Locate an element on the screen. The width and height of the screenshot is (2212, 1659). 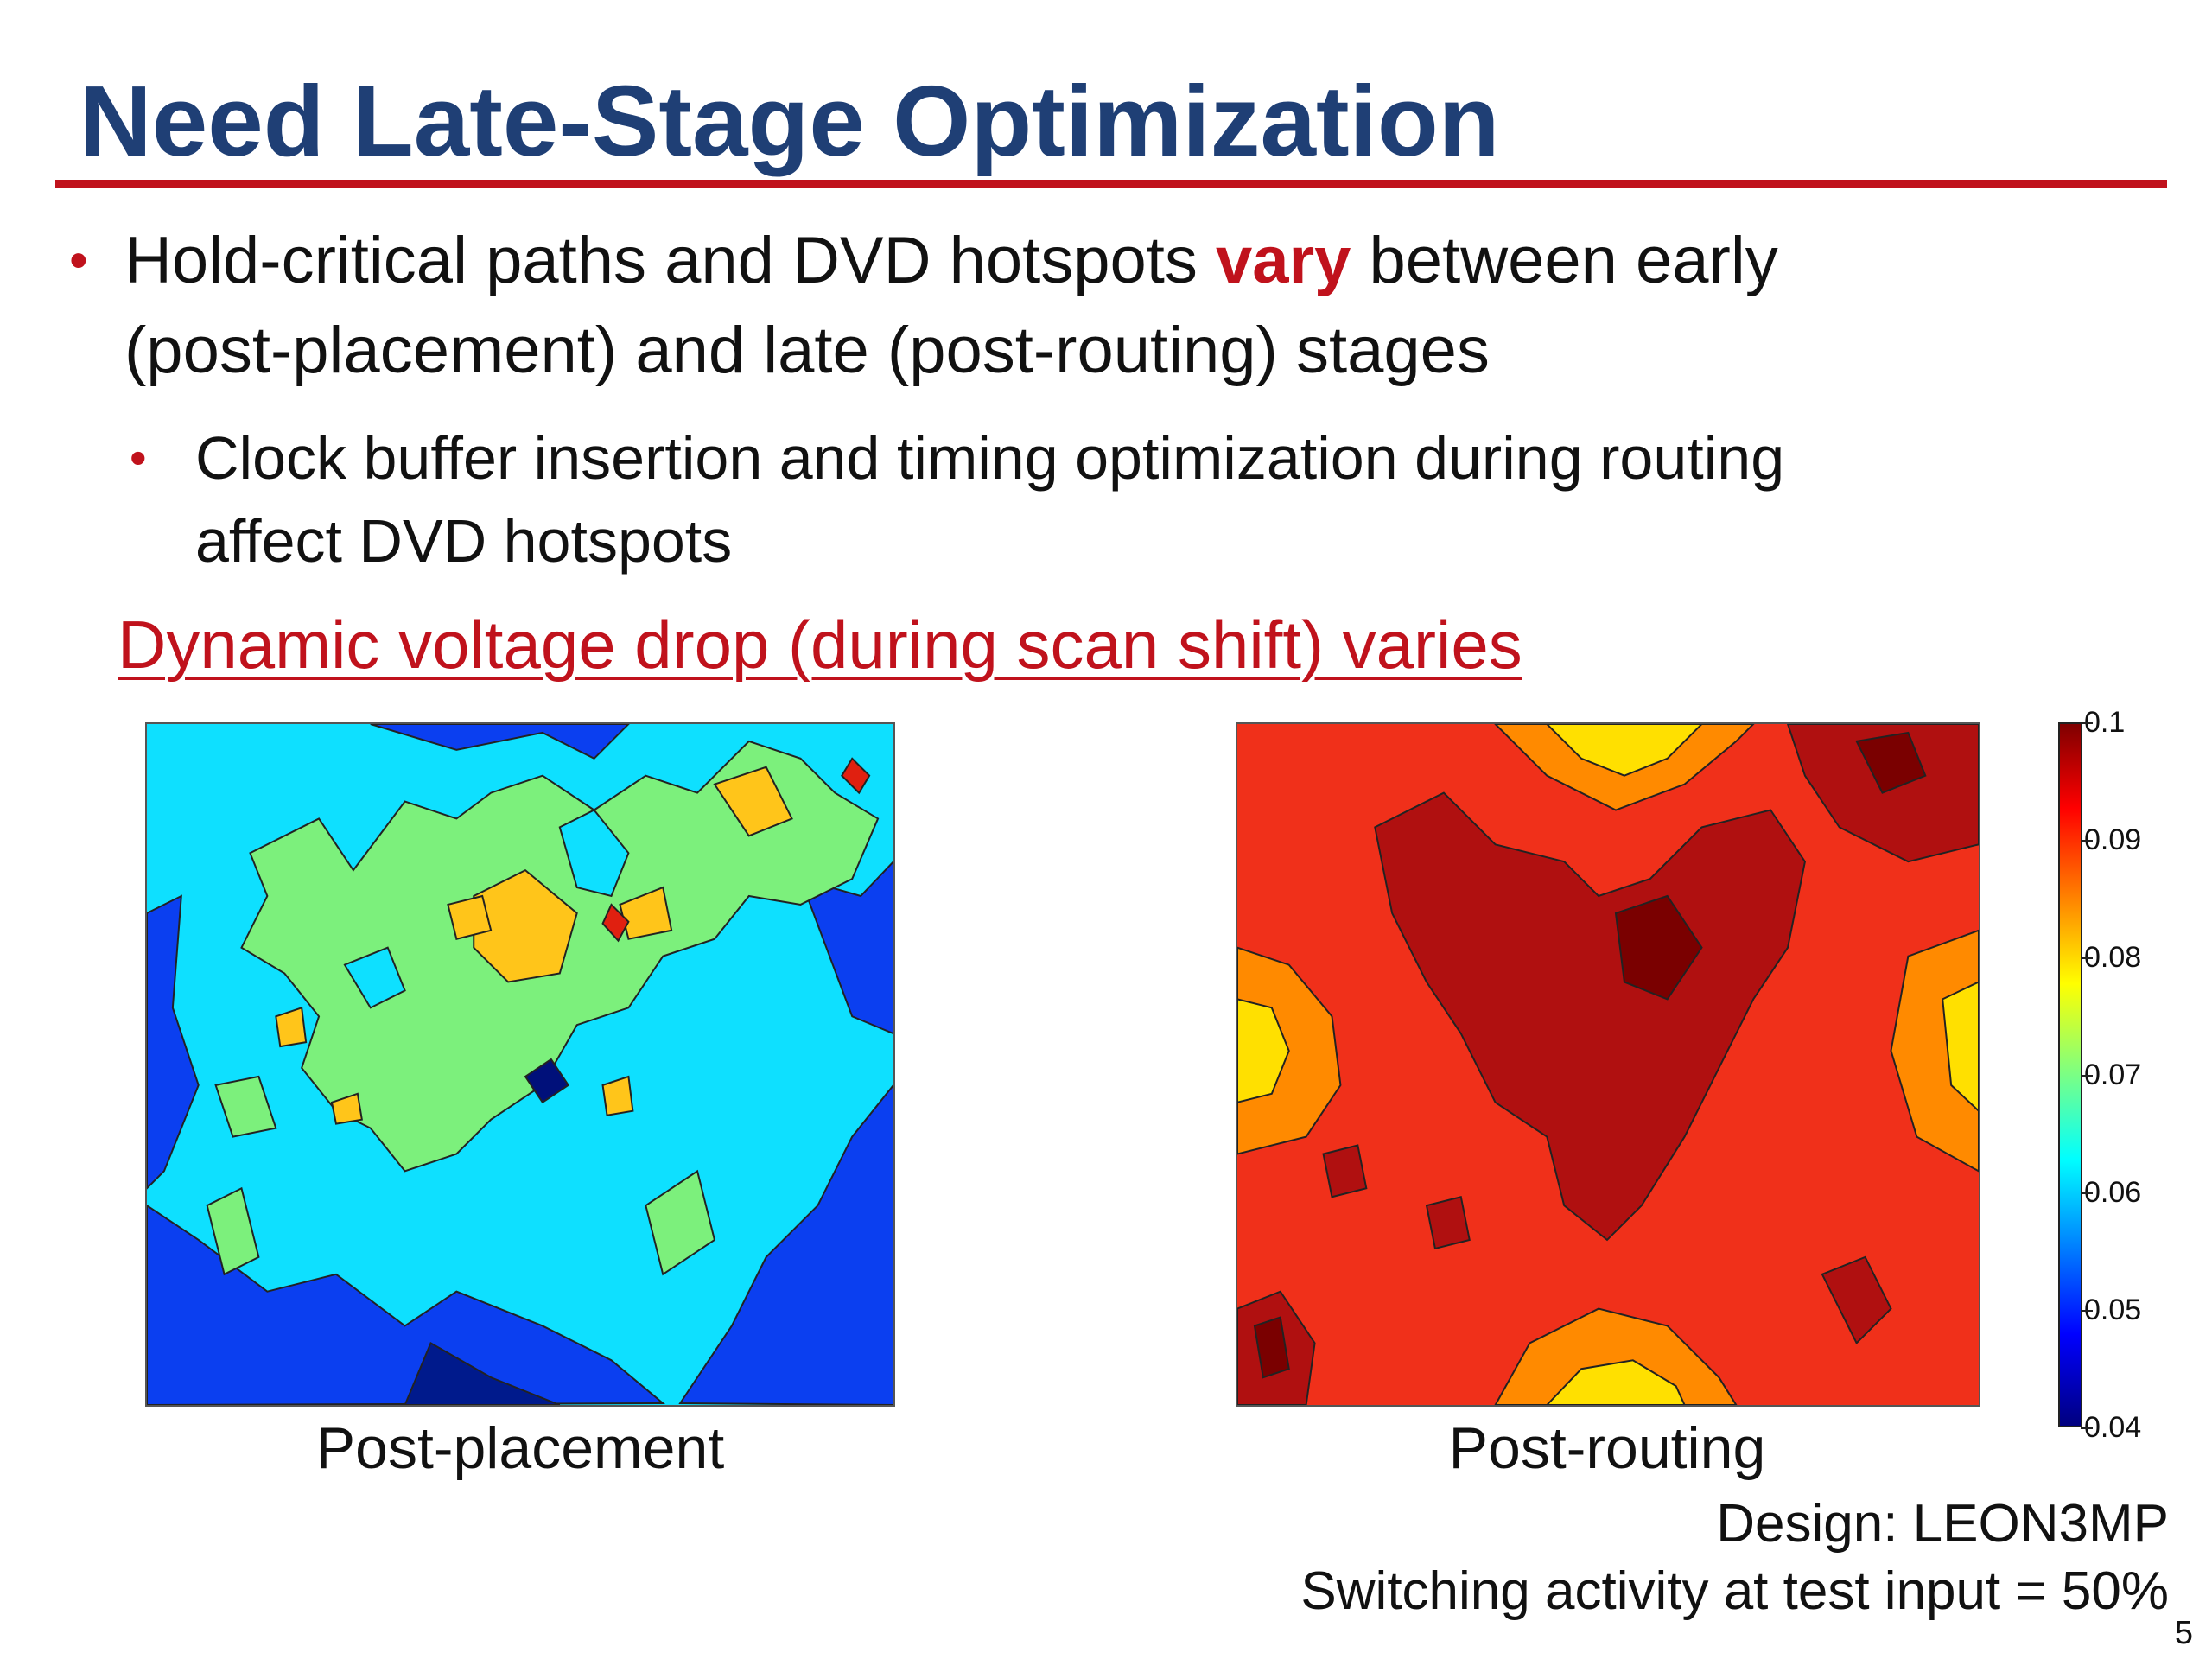
post-placement-caption: Post-placement is located at coordinates (520, 1448).